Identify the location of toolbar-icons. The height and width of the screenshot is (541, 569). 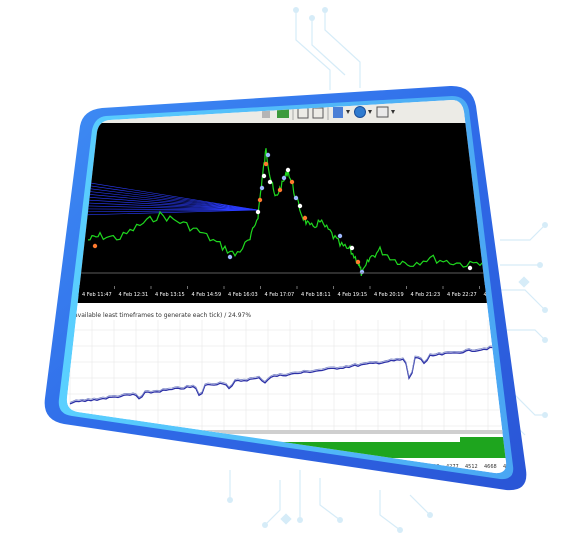
(328, 113).